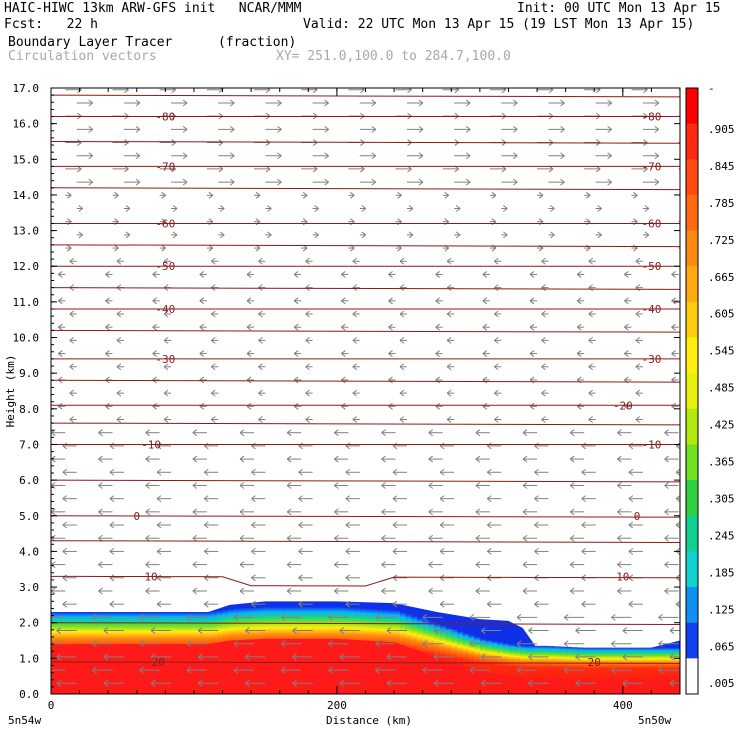 This screenshot has height=740, width=740. I want to click on colorbar-swatch, so click(692, 106).